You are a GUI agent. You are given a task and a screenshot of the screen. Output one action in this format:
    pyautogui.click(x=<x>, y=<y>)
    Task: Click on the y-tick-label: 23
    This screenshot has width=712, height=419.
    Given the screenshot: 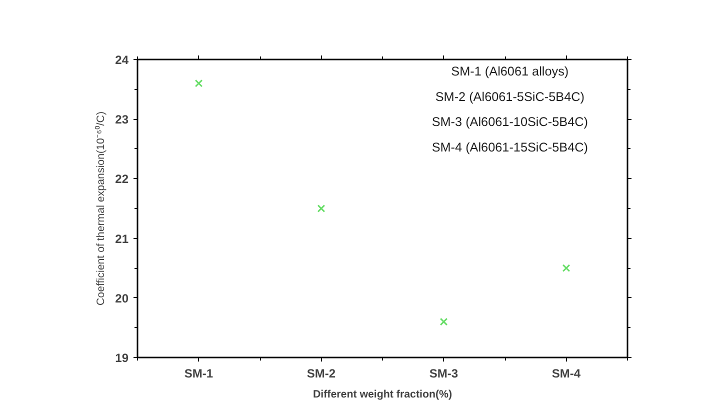 What is the action you would take?
    pyautogui.click(x=122, y=119)
    